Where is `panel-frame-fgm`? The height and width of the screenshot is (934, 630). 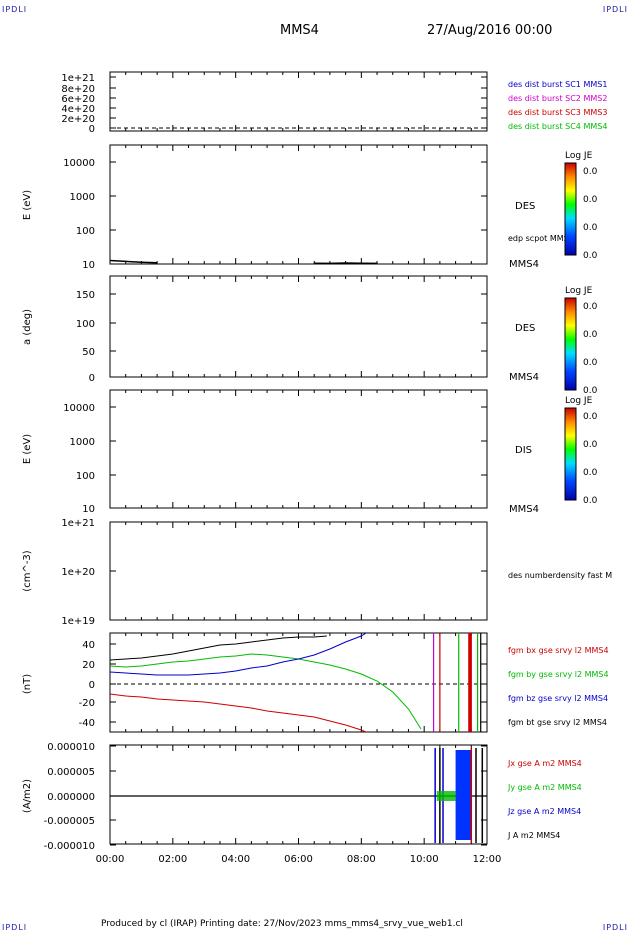
panel-frame-fgm is located at coordinates (298, 682).